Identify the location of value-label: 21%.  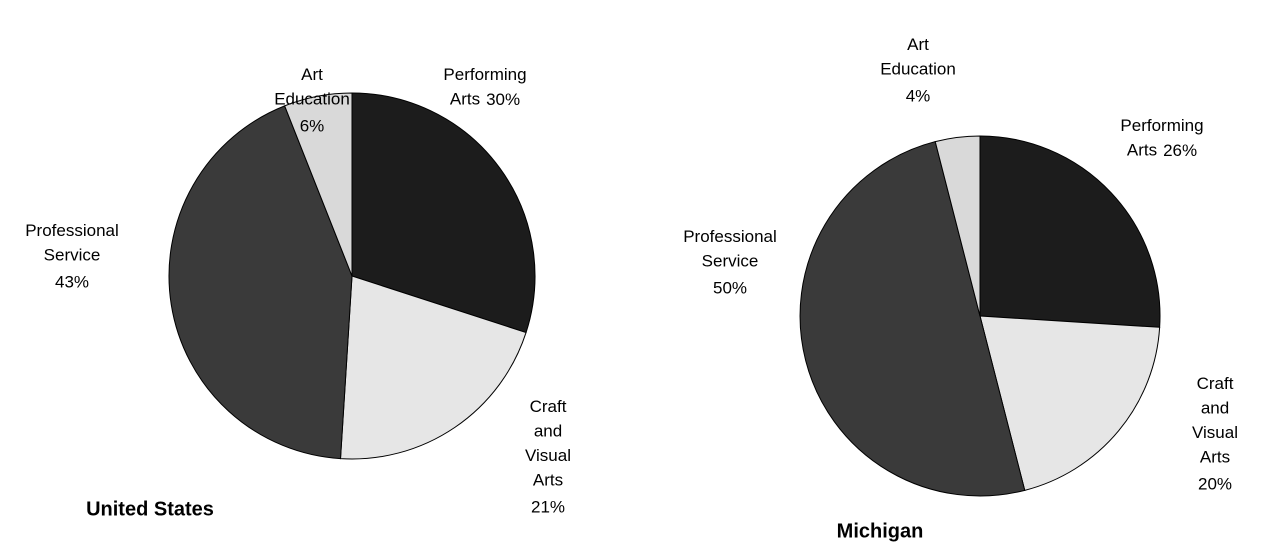
(548, 506).